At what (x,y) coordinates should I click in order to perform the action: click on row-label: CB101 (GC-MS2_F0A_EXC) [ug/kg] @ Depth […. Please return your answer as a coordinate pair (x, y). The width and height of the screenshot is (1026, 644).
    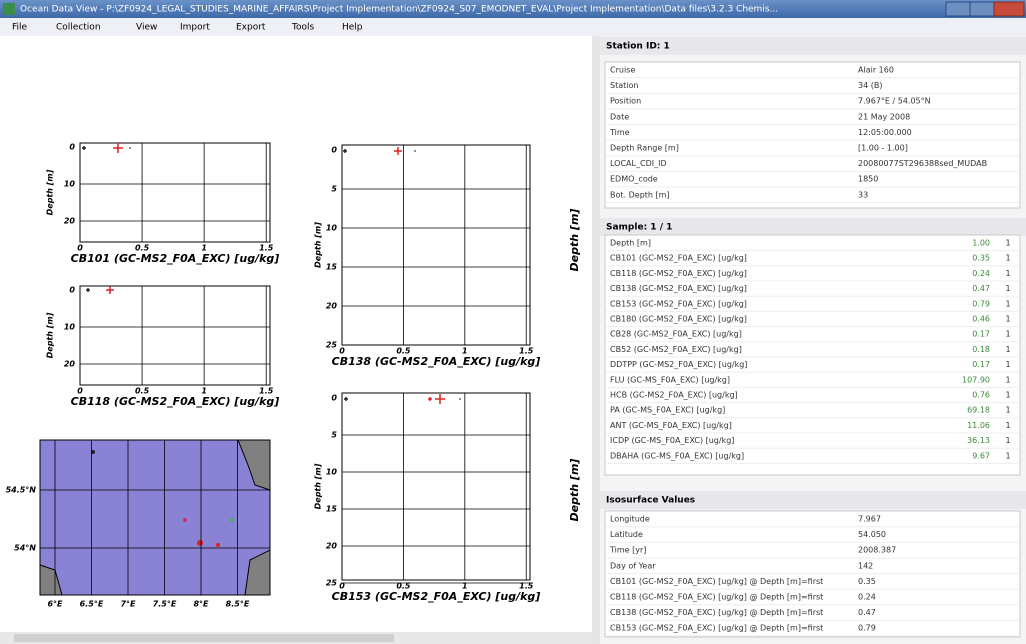
    Looking at the image, I should click on (716, 581).